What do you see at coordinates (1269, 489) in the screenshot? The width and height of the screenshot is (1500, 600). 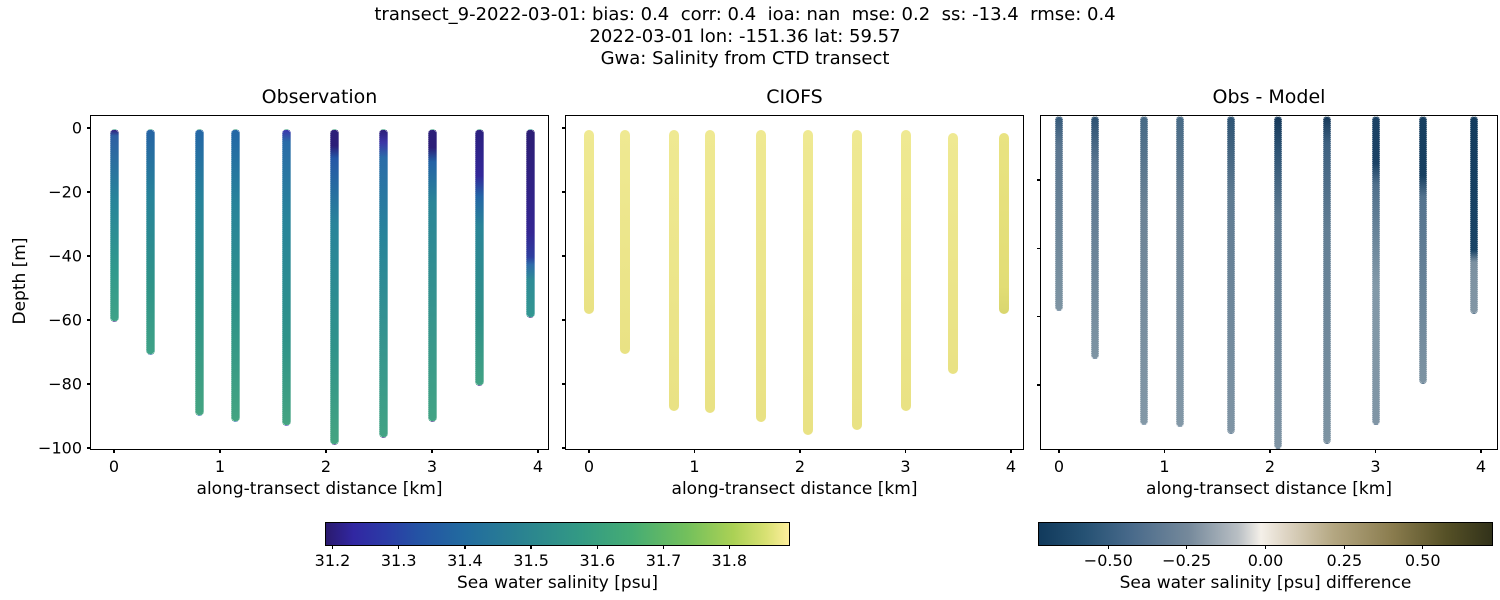 I see `panel-obs-minus-model-xlabel: along-transect distance [km]` at bounding box center [1269, 489].